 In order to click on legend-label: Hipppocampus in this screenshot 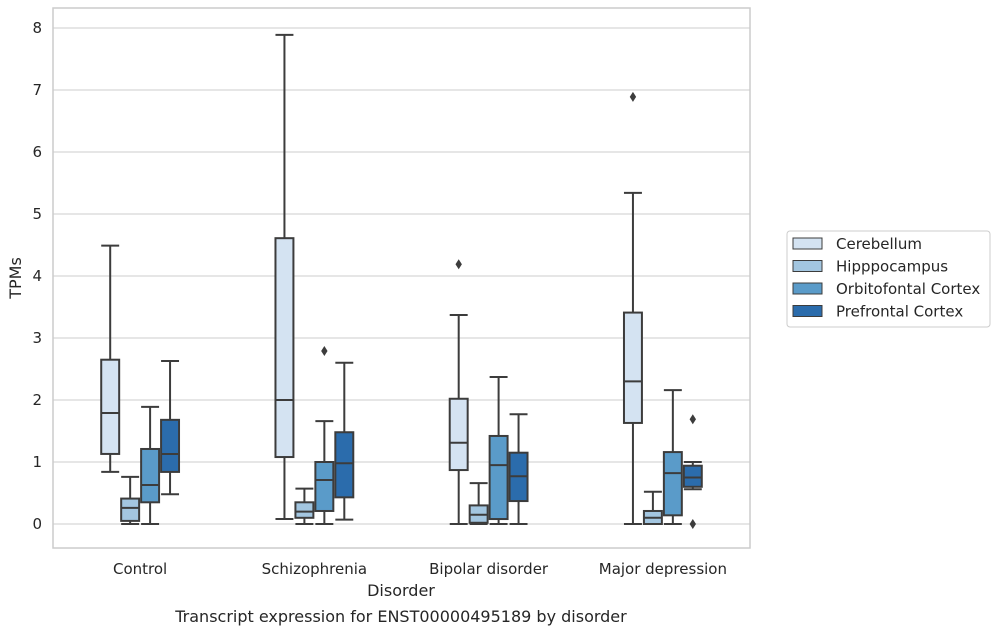, I will do `click(892, 267)`.